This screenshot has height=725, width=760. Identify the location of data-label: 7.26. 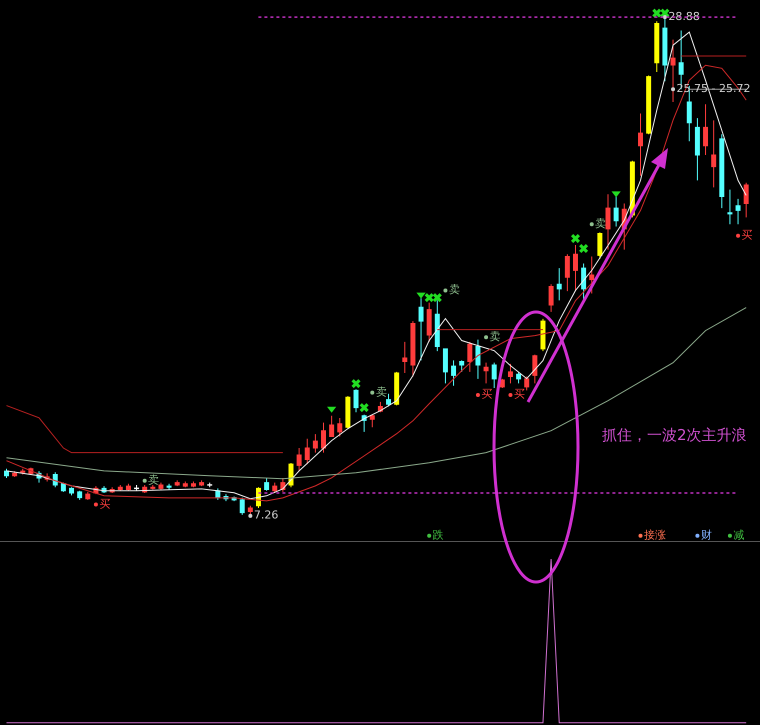
(266, 515).